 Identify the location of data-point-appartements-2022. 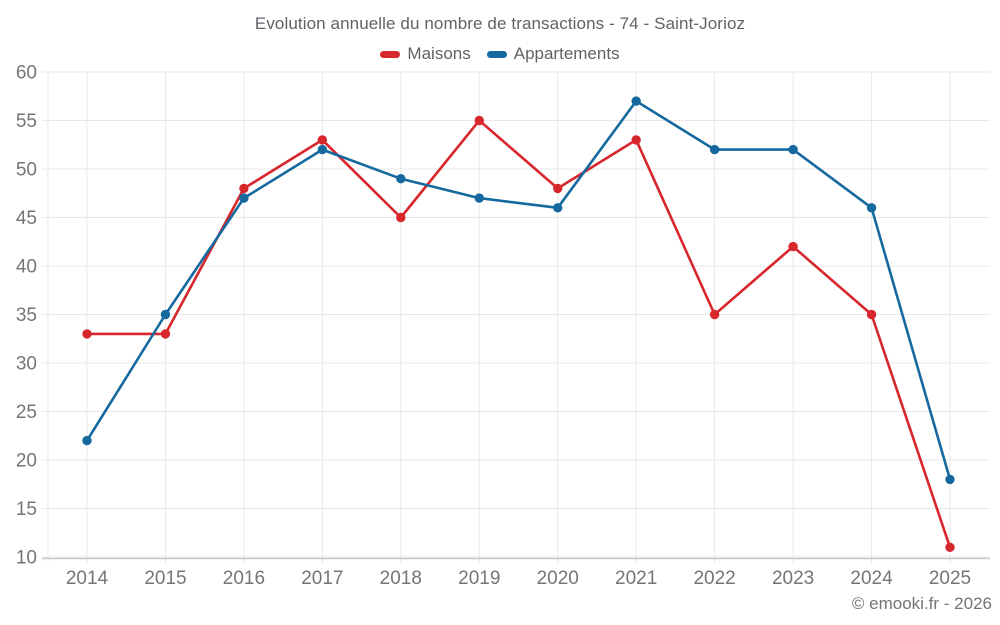
(714, 149).